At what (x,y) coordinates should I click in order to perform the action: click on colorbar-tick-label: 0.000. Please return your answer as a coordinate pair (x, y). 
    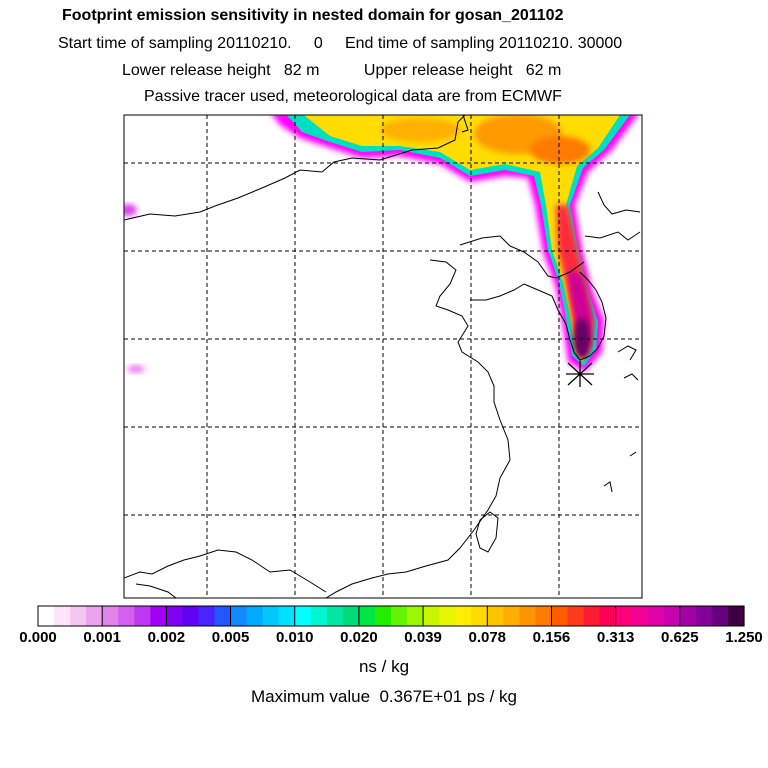
    Looking at the image, I should click on (38, 637).